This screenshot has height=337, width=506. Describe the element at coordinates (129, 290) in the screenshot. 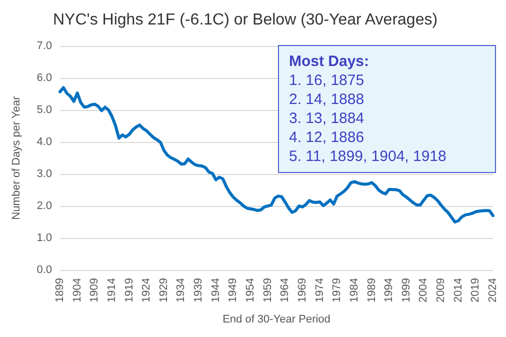

I see `x-tick-label: 1919` at that location.